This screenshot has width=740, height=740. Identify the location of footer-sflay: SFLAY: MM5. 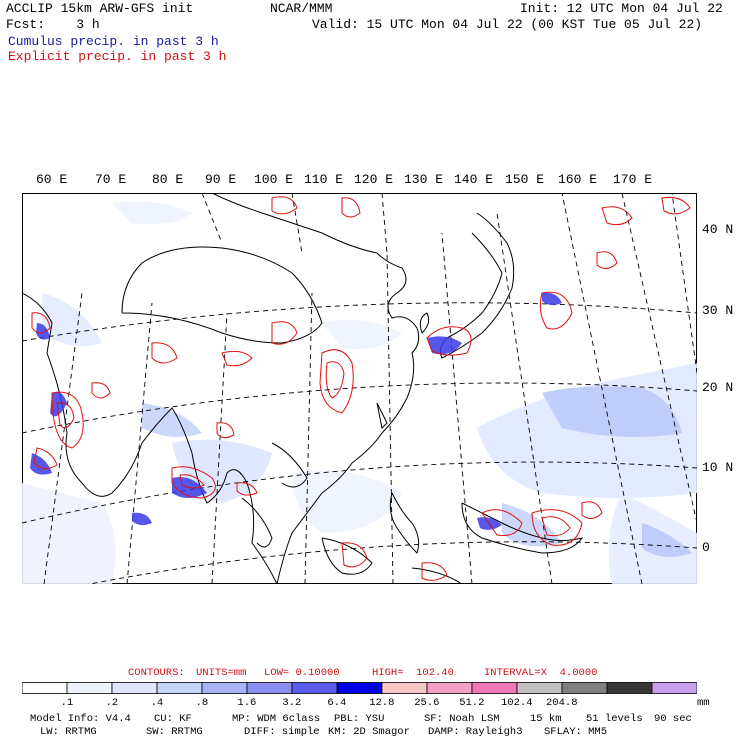
(576, 732).